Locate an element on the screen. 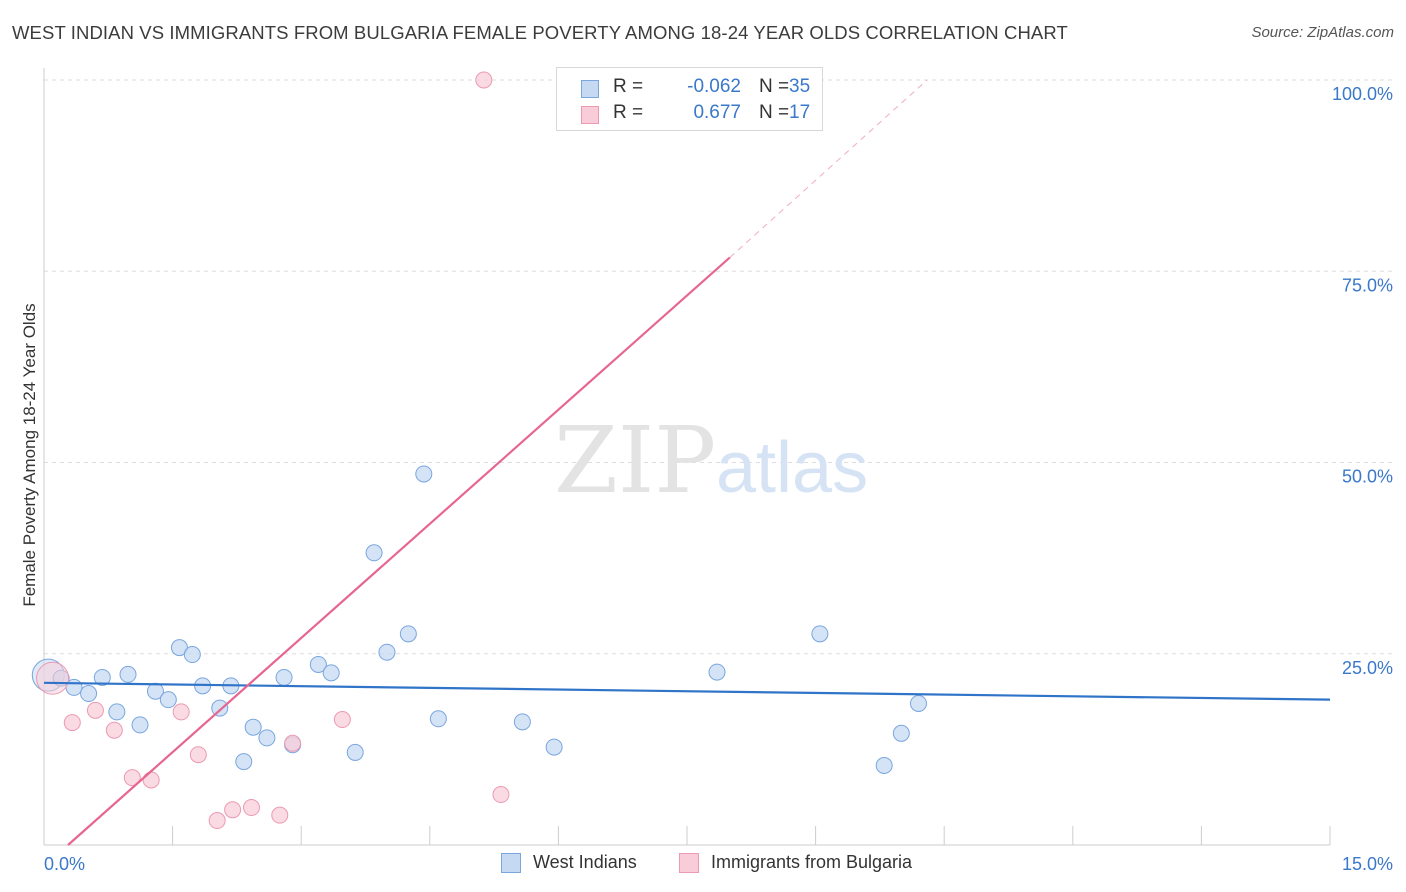 The height and width of the screenshot is (892, 1406). x-tick-label-15: 15.0% is located at coordinates (1367, 864).